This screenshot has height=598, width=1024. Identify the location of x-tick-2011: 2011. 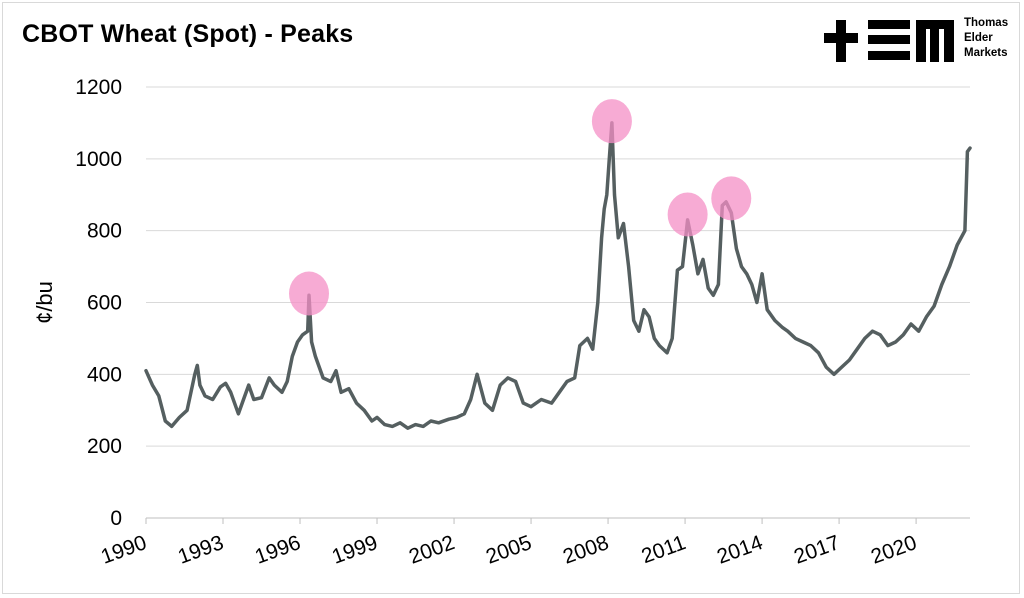
(663, 549).